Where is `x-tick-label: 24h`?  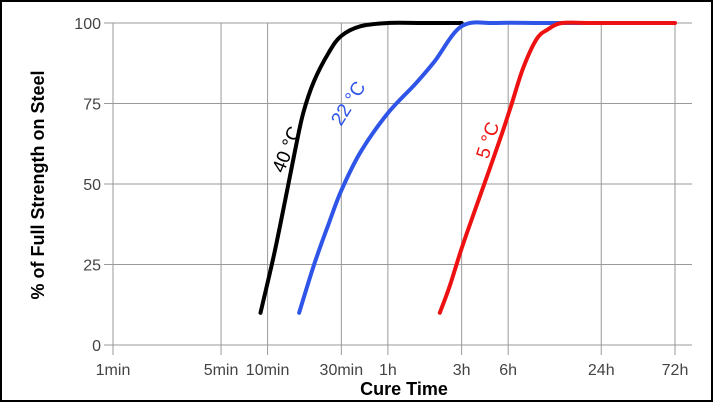
x-tick-label: 24h is located at coordinates (601, 370).